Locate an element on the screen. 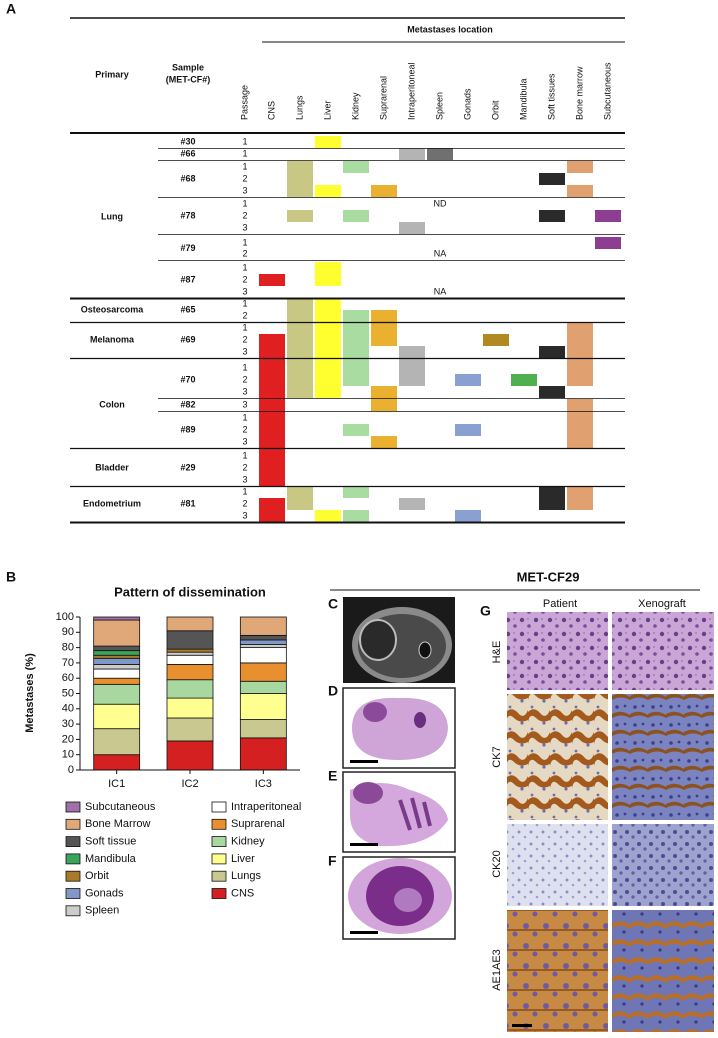 This screenshot has width=718, height=1038. sample: #79 is located at coordinates (187, 248).